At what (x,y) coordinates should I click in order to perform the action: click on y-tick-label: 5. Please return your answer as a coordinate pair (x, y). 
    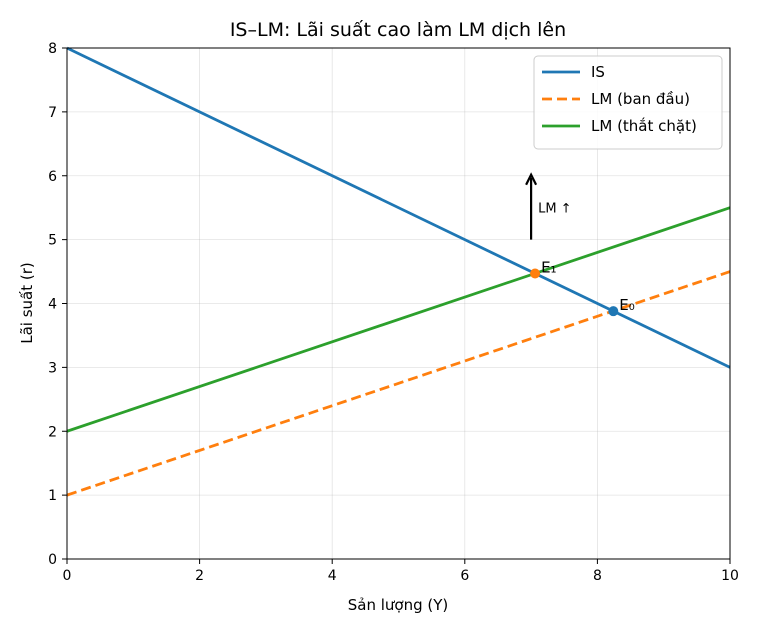
    Looking at the image, I should click on (52, 241).